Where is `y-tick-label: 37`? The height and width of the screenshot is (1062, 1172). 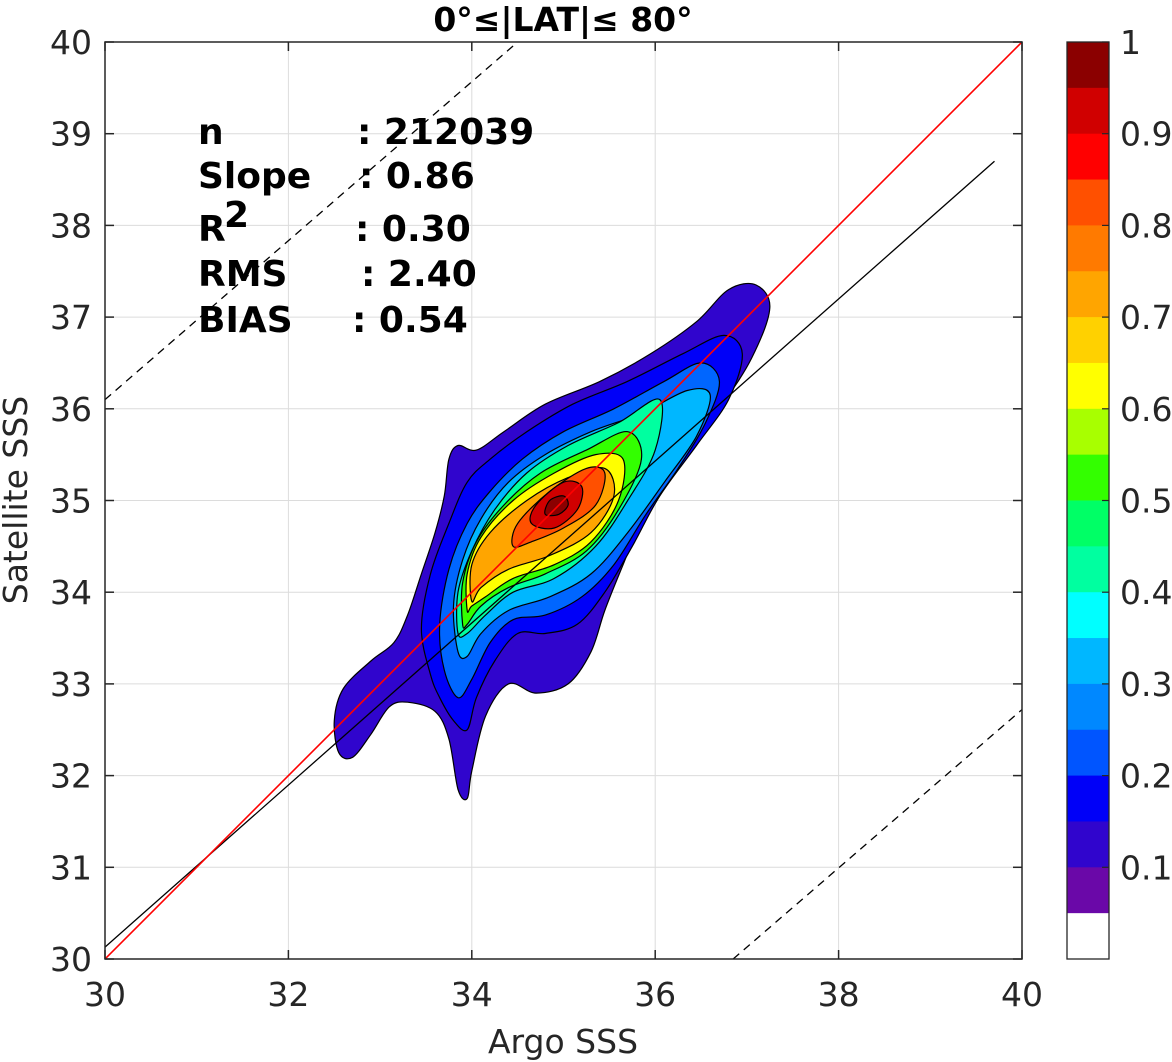 y-tick-label: 37 is located at coordinates (71, 317).